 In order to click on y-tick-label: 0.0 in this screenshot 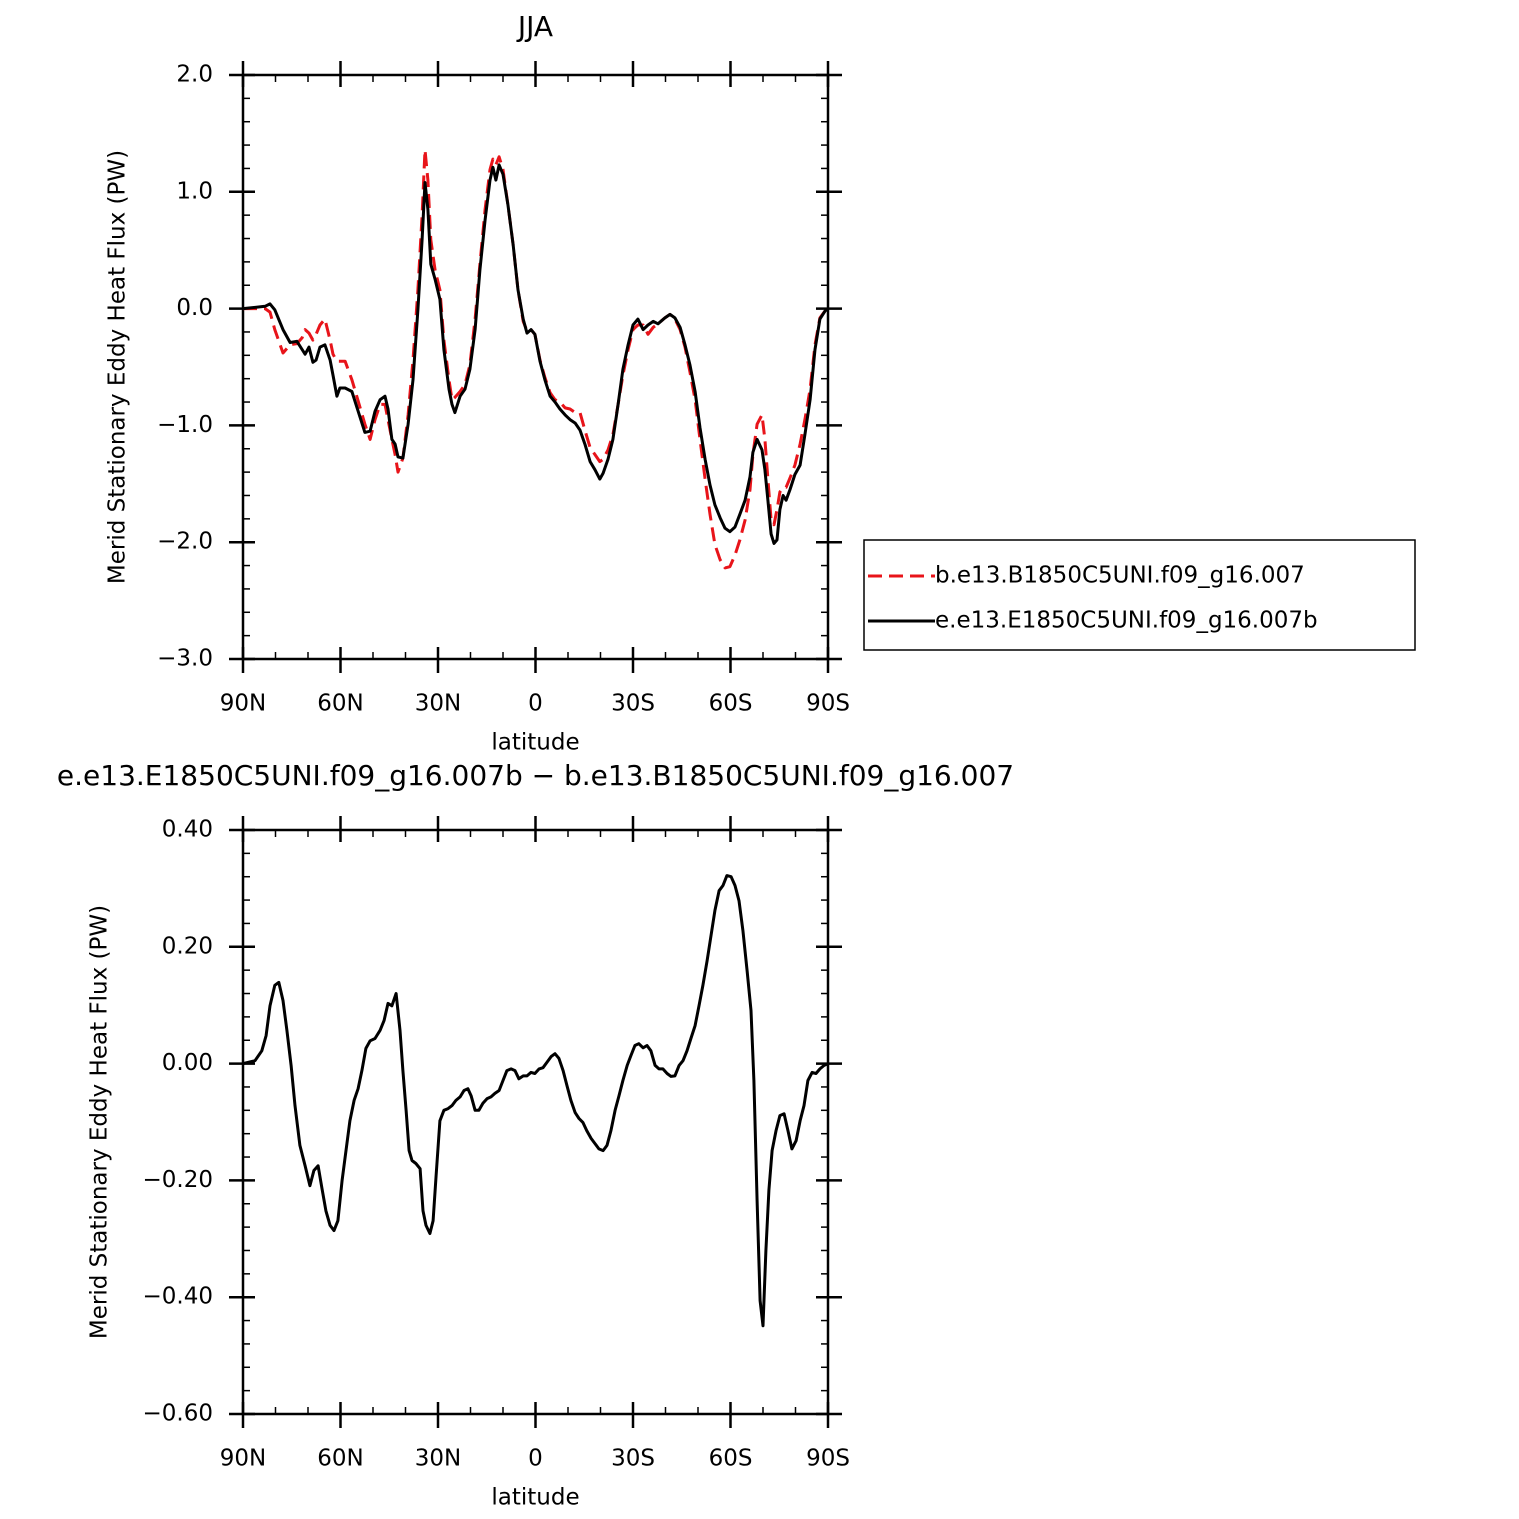, I will do `click(194, 308)`.